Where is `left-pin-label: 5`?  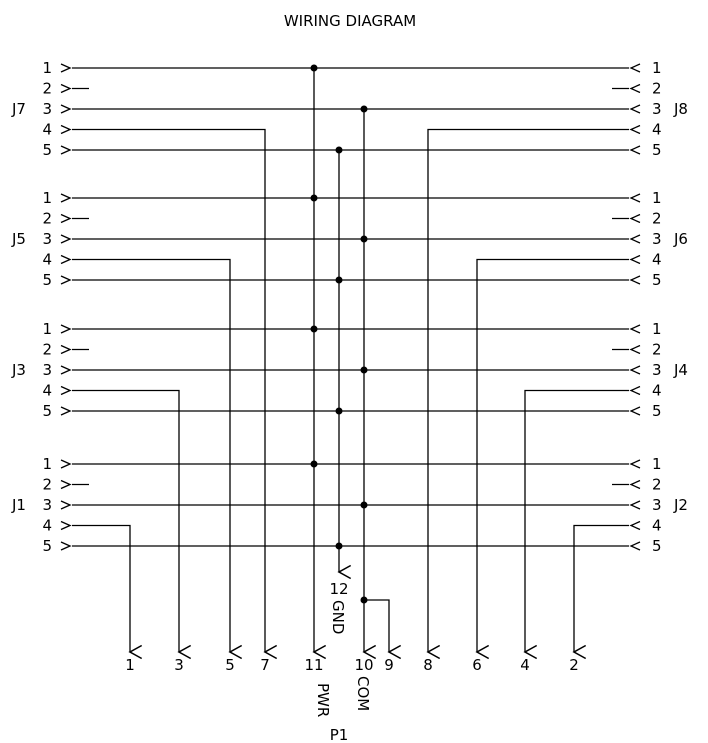
left-pin-label: 5 is located at coordinates (47, 411).